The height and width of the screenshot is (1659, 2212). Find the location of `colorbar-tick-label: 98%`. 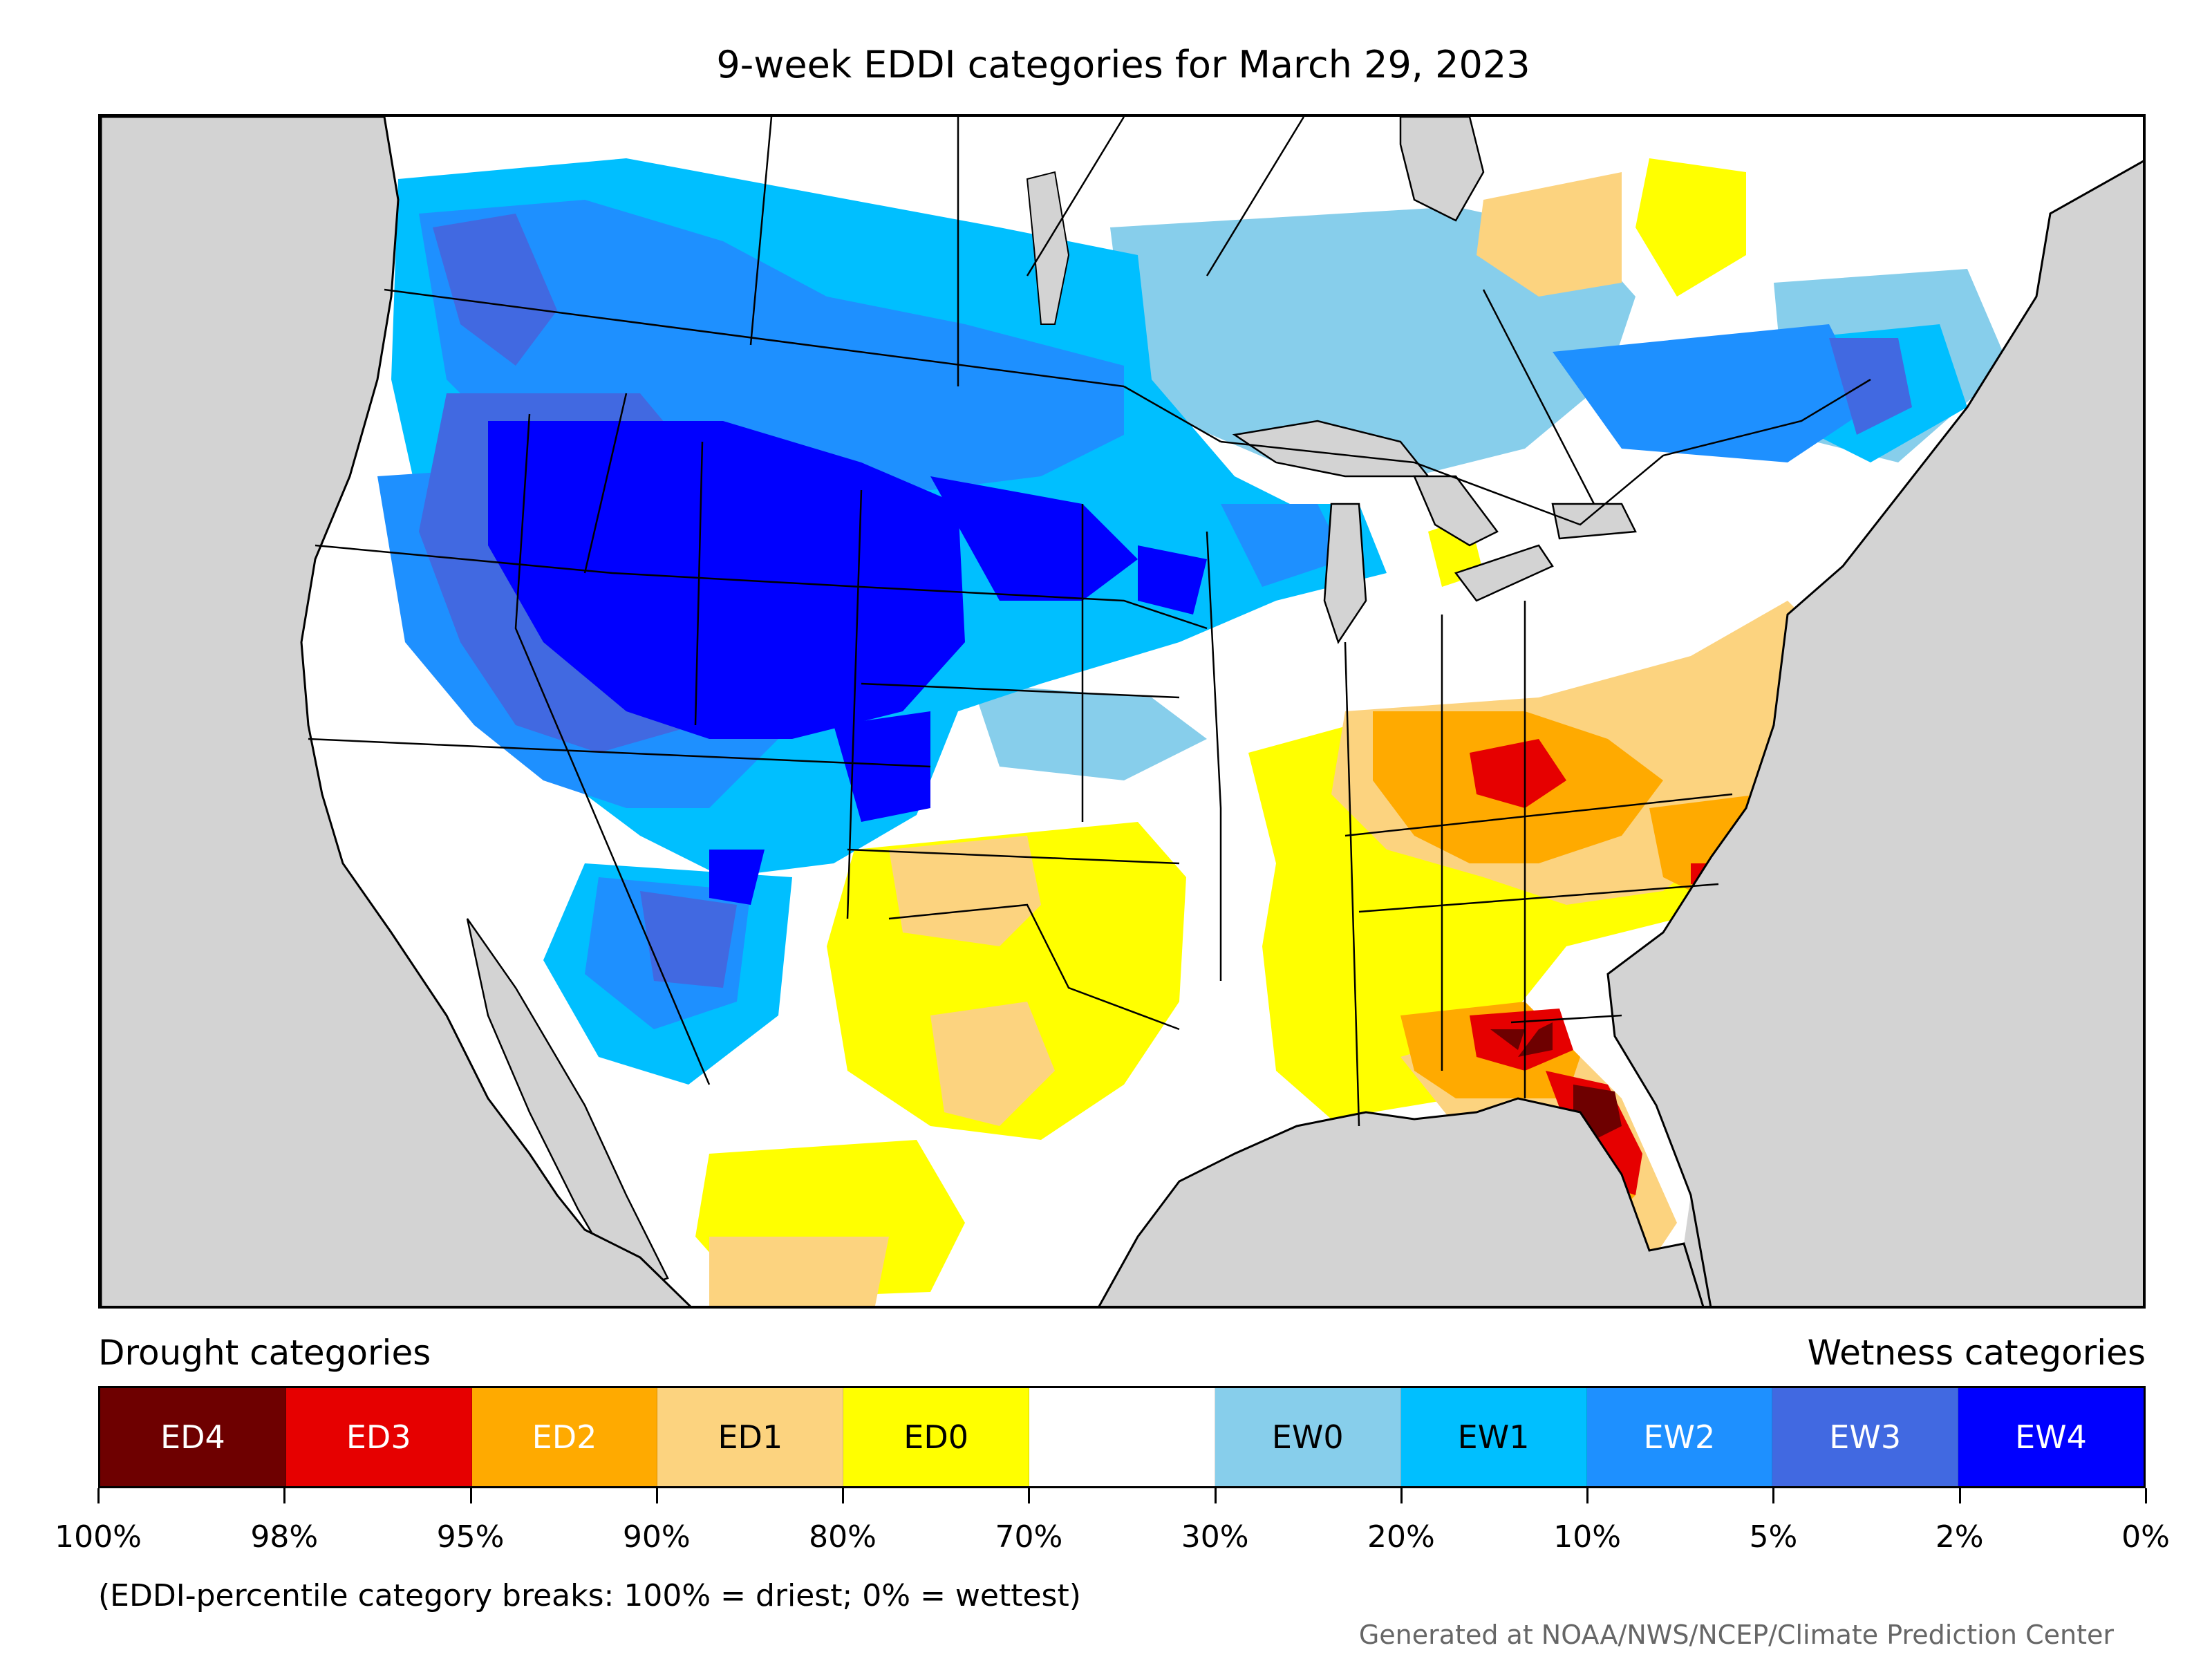

colorbar-tick-label: 98% is located at coordinates (284, 1537).